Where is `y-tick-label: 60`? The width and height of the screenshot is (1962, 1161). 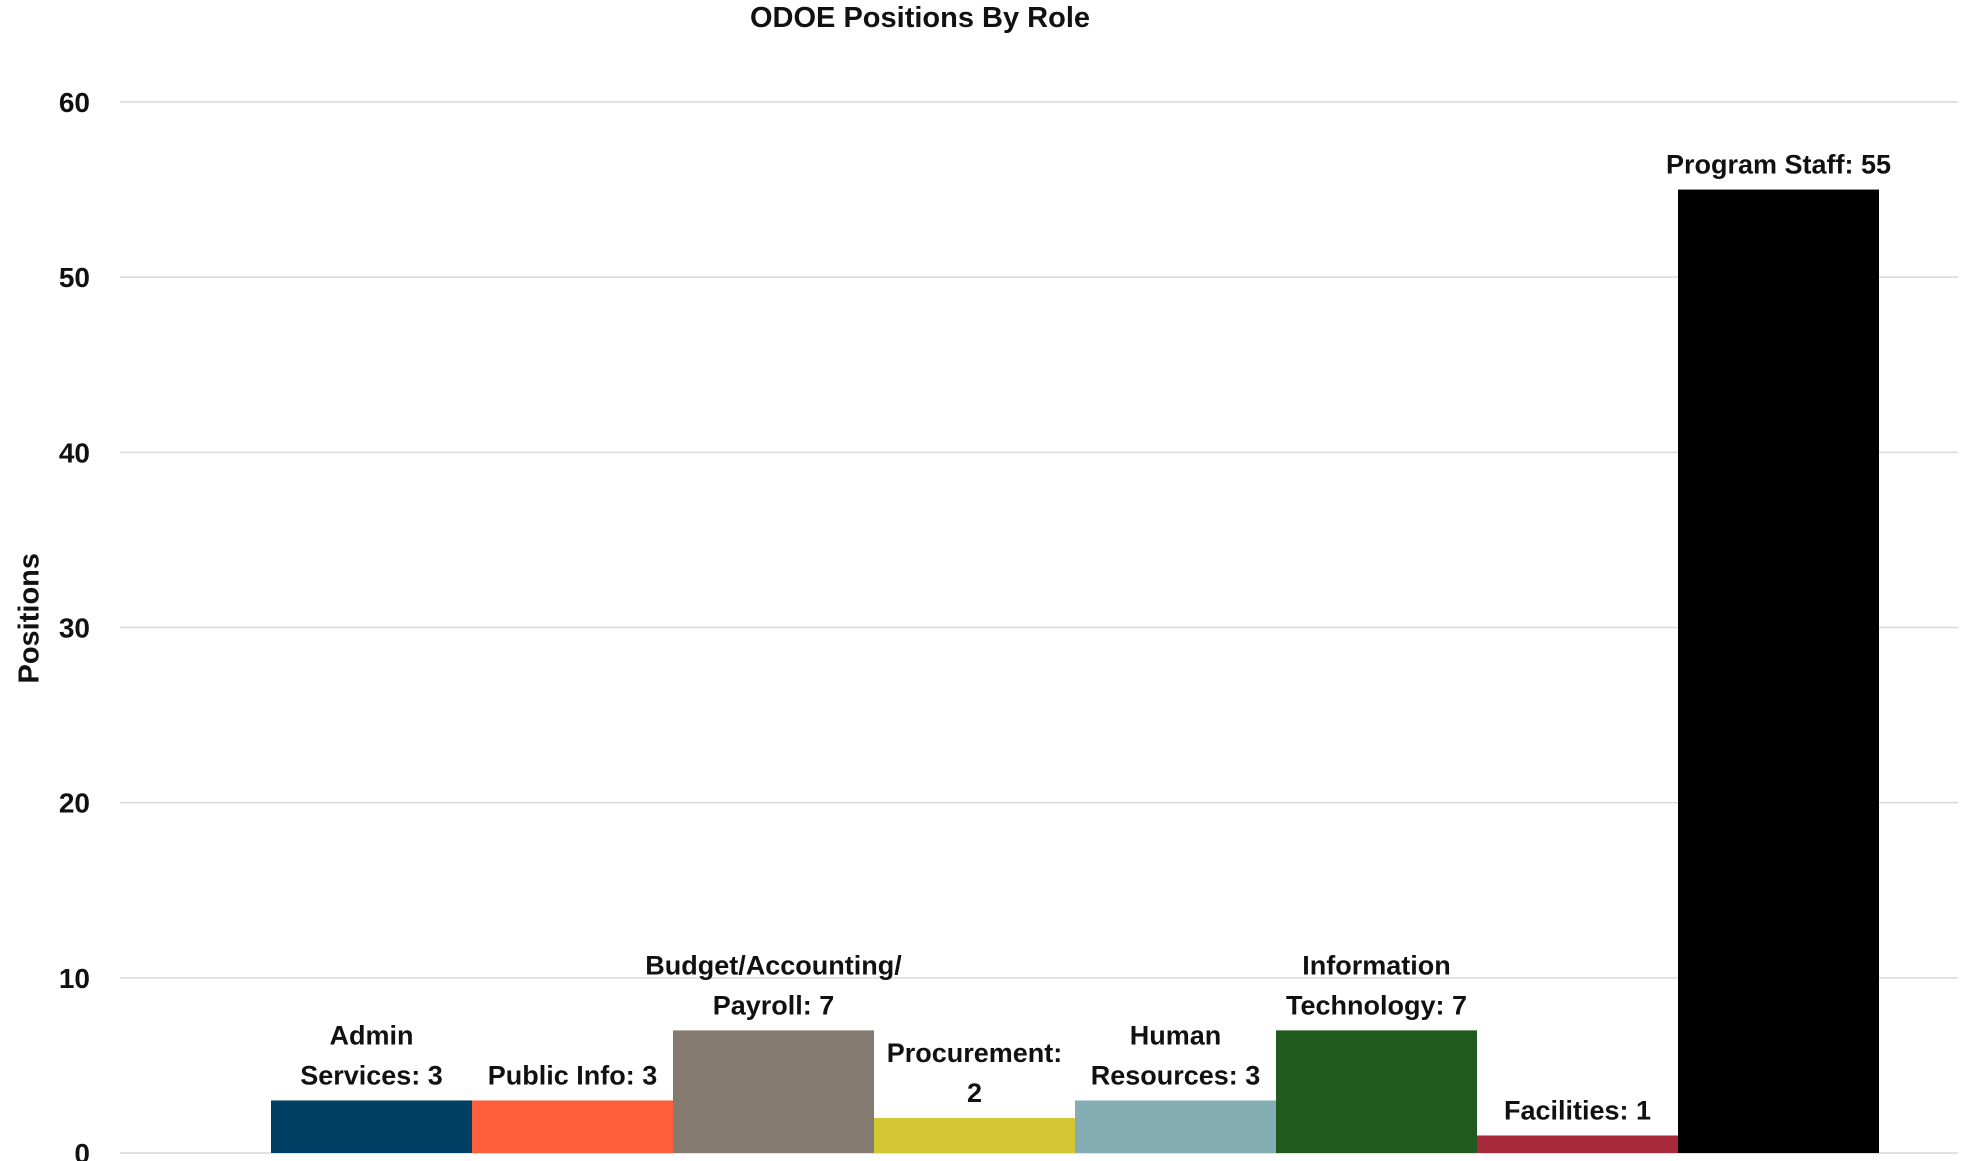
y-tick-label: 60 is located at coordinates (74, 102).